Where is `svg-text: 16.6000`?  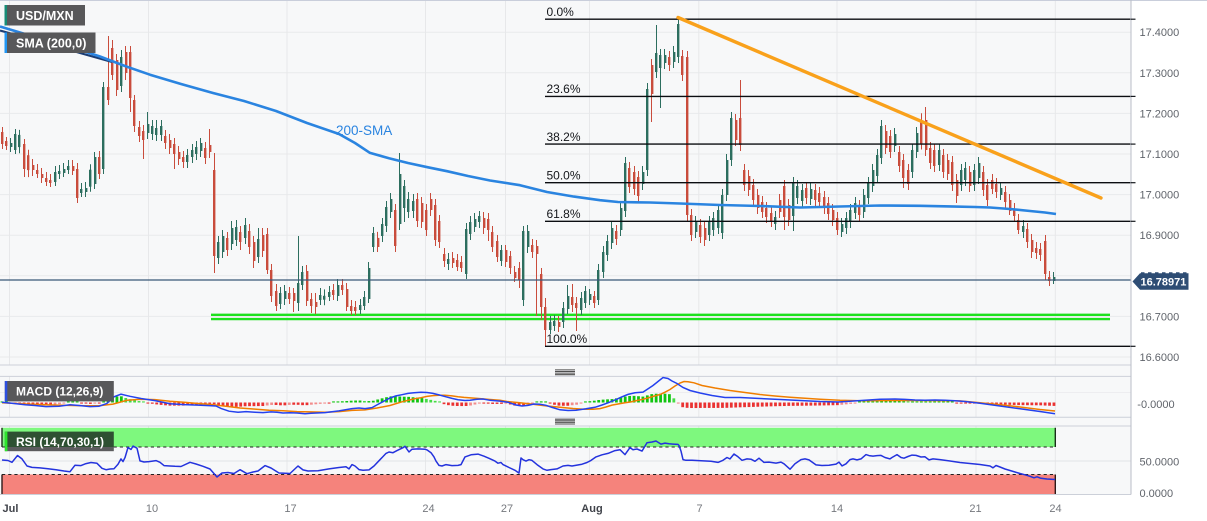
svg-text: 16.6000 is located at coordinates (1160, 358).